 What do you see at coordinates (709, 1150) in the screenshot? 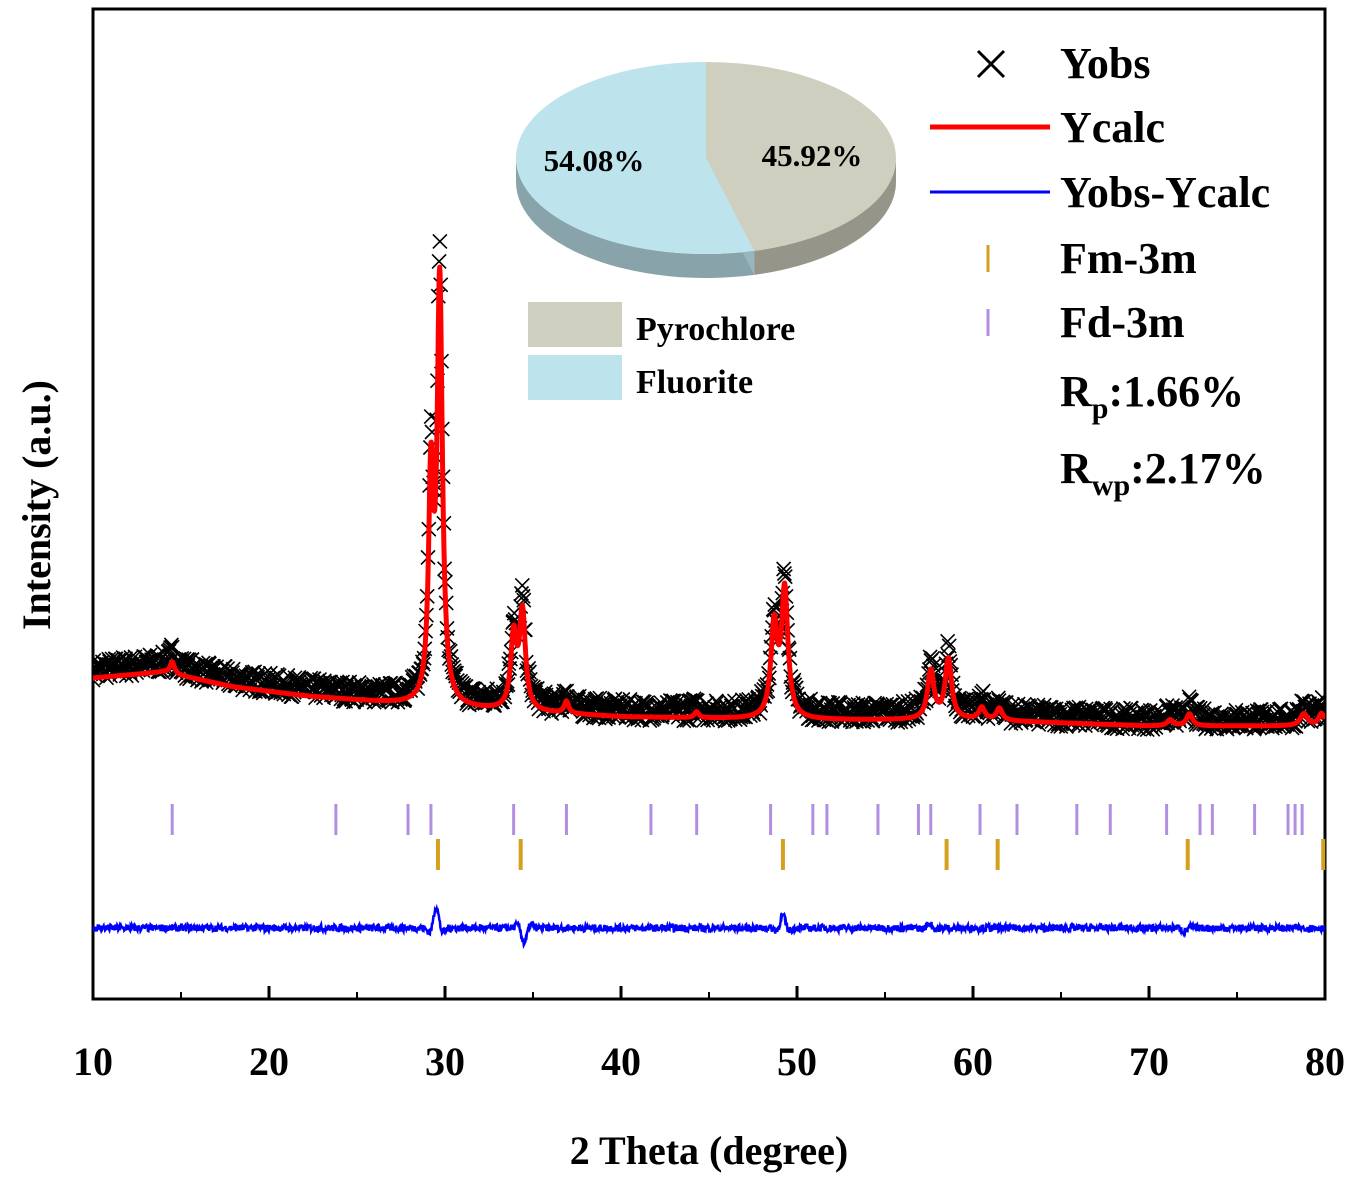
I see `x-axis-title: 2 Theta (degree)` at bounding box center [709, 1150].